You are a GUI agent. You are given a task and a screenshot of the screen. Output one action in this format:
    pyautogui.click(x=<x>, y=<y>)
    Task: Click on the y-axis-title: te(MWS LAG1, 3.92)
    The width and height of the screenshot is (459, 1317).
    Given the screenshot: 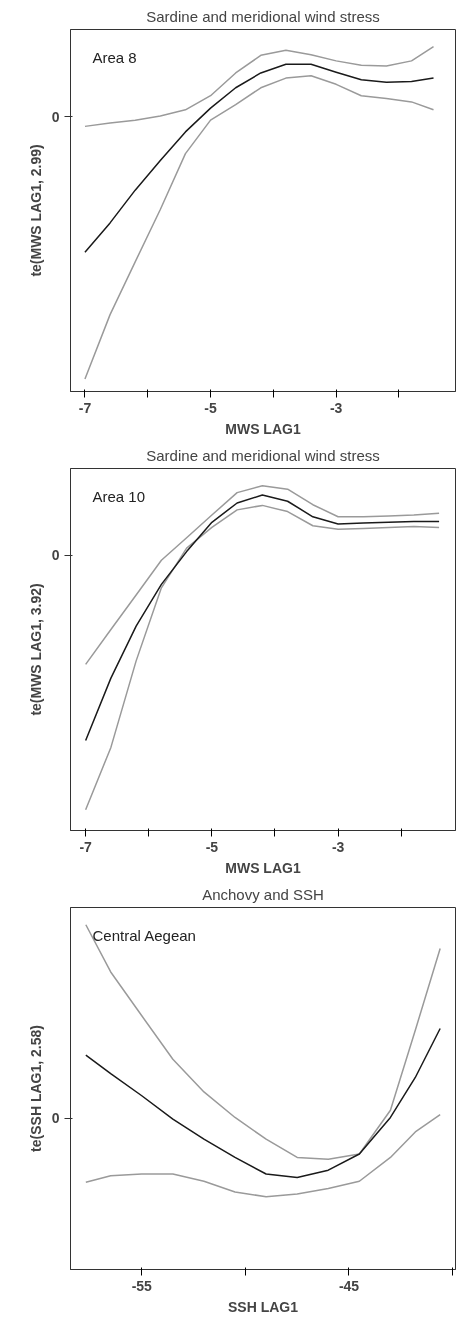 What is the action you would take?
    pyautogui.click(x=35, y=649)
    